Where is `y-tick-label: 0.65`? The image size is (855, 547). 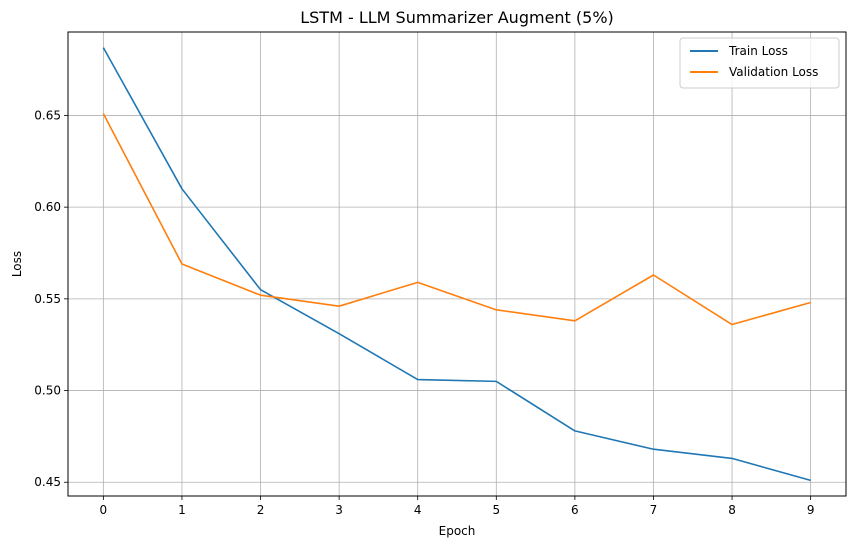
y-tick-label: 0.65 is located at coordinates (47, 115).